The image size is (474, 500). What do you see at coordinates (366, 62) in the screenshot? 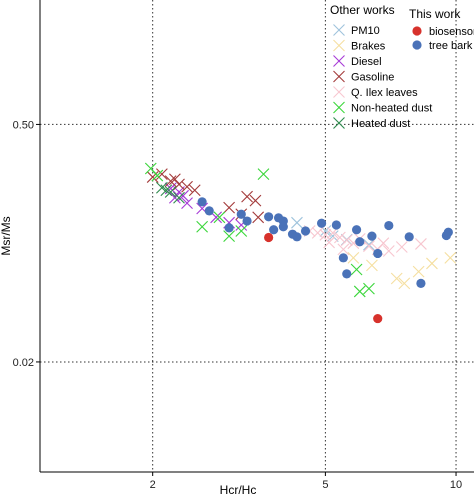
I see `legend-label: Diesel` at bounding box center [366, 62].